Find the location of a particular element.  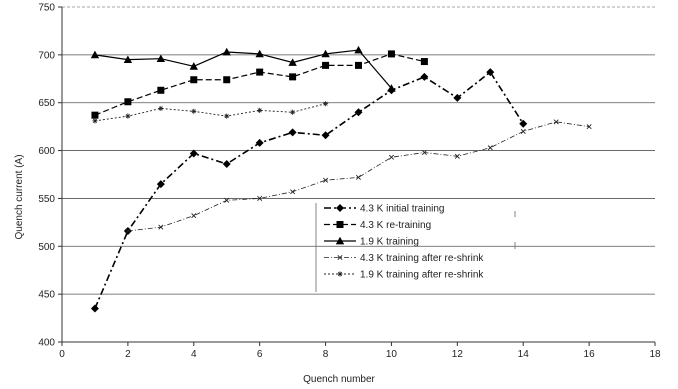

legend-entry: 1.9 K training after re-shrink is located at coordinates (404, 275).